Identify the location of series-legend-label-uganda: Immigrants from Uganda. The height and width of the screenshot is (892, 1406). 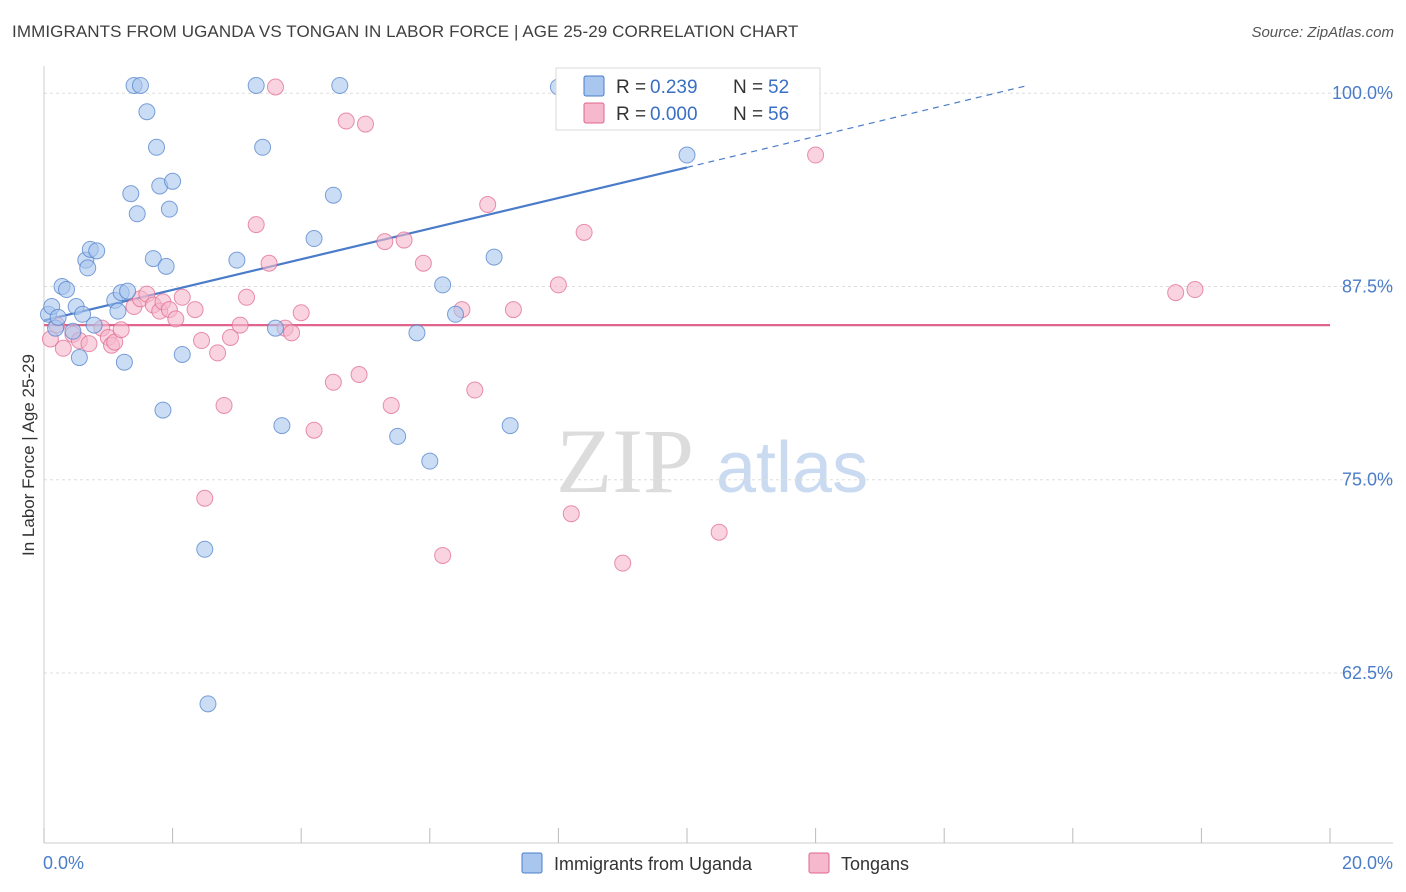
(653, 864).